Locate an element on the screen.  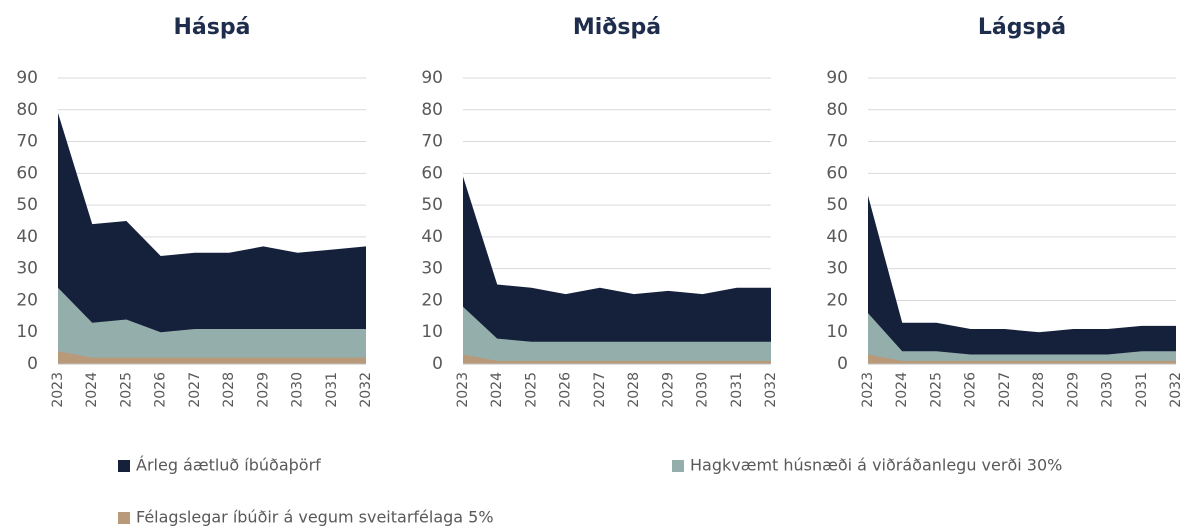
chart-title: Háspá is located at coordinates (212, 27).